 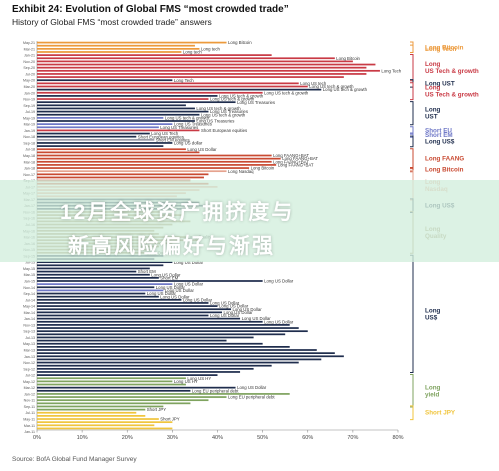 I want to click on legend-label: US$, so click(x=431, y=317).